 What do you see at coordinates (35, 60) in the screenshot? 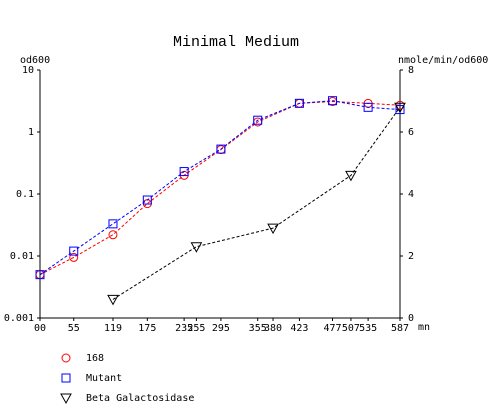
I see `y-axis-title: od600` at bounding box center [35, 60].